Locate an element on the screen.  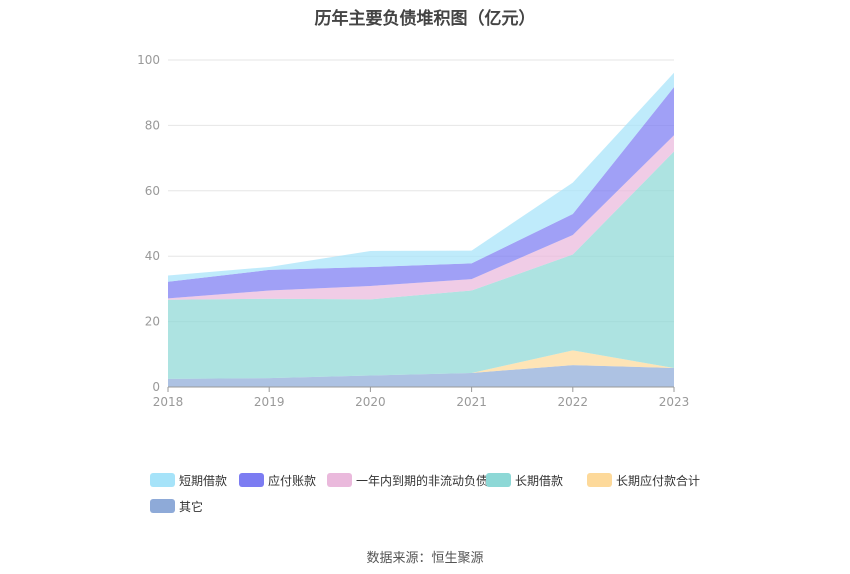
source-note: 数据来源：恒生聚源 is located at coordinates (425, 558).